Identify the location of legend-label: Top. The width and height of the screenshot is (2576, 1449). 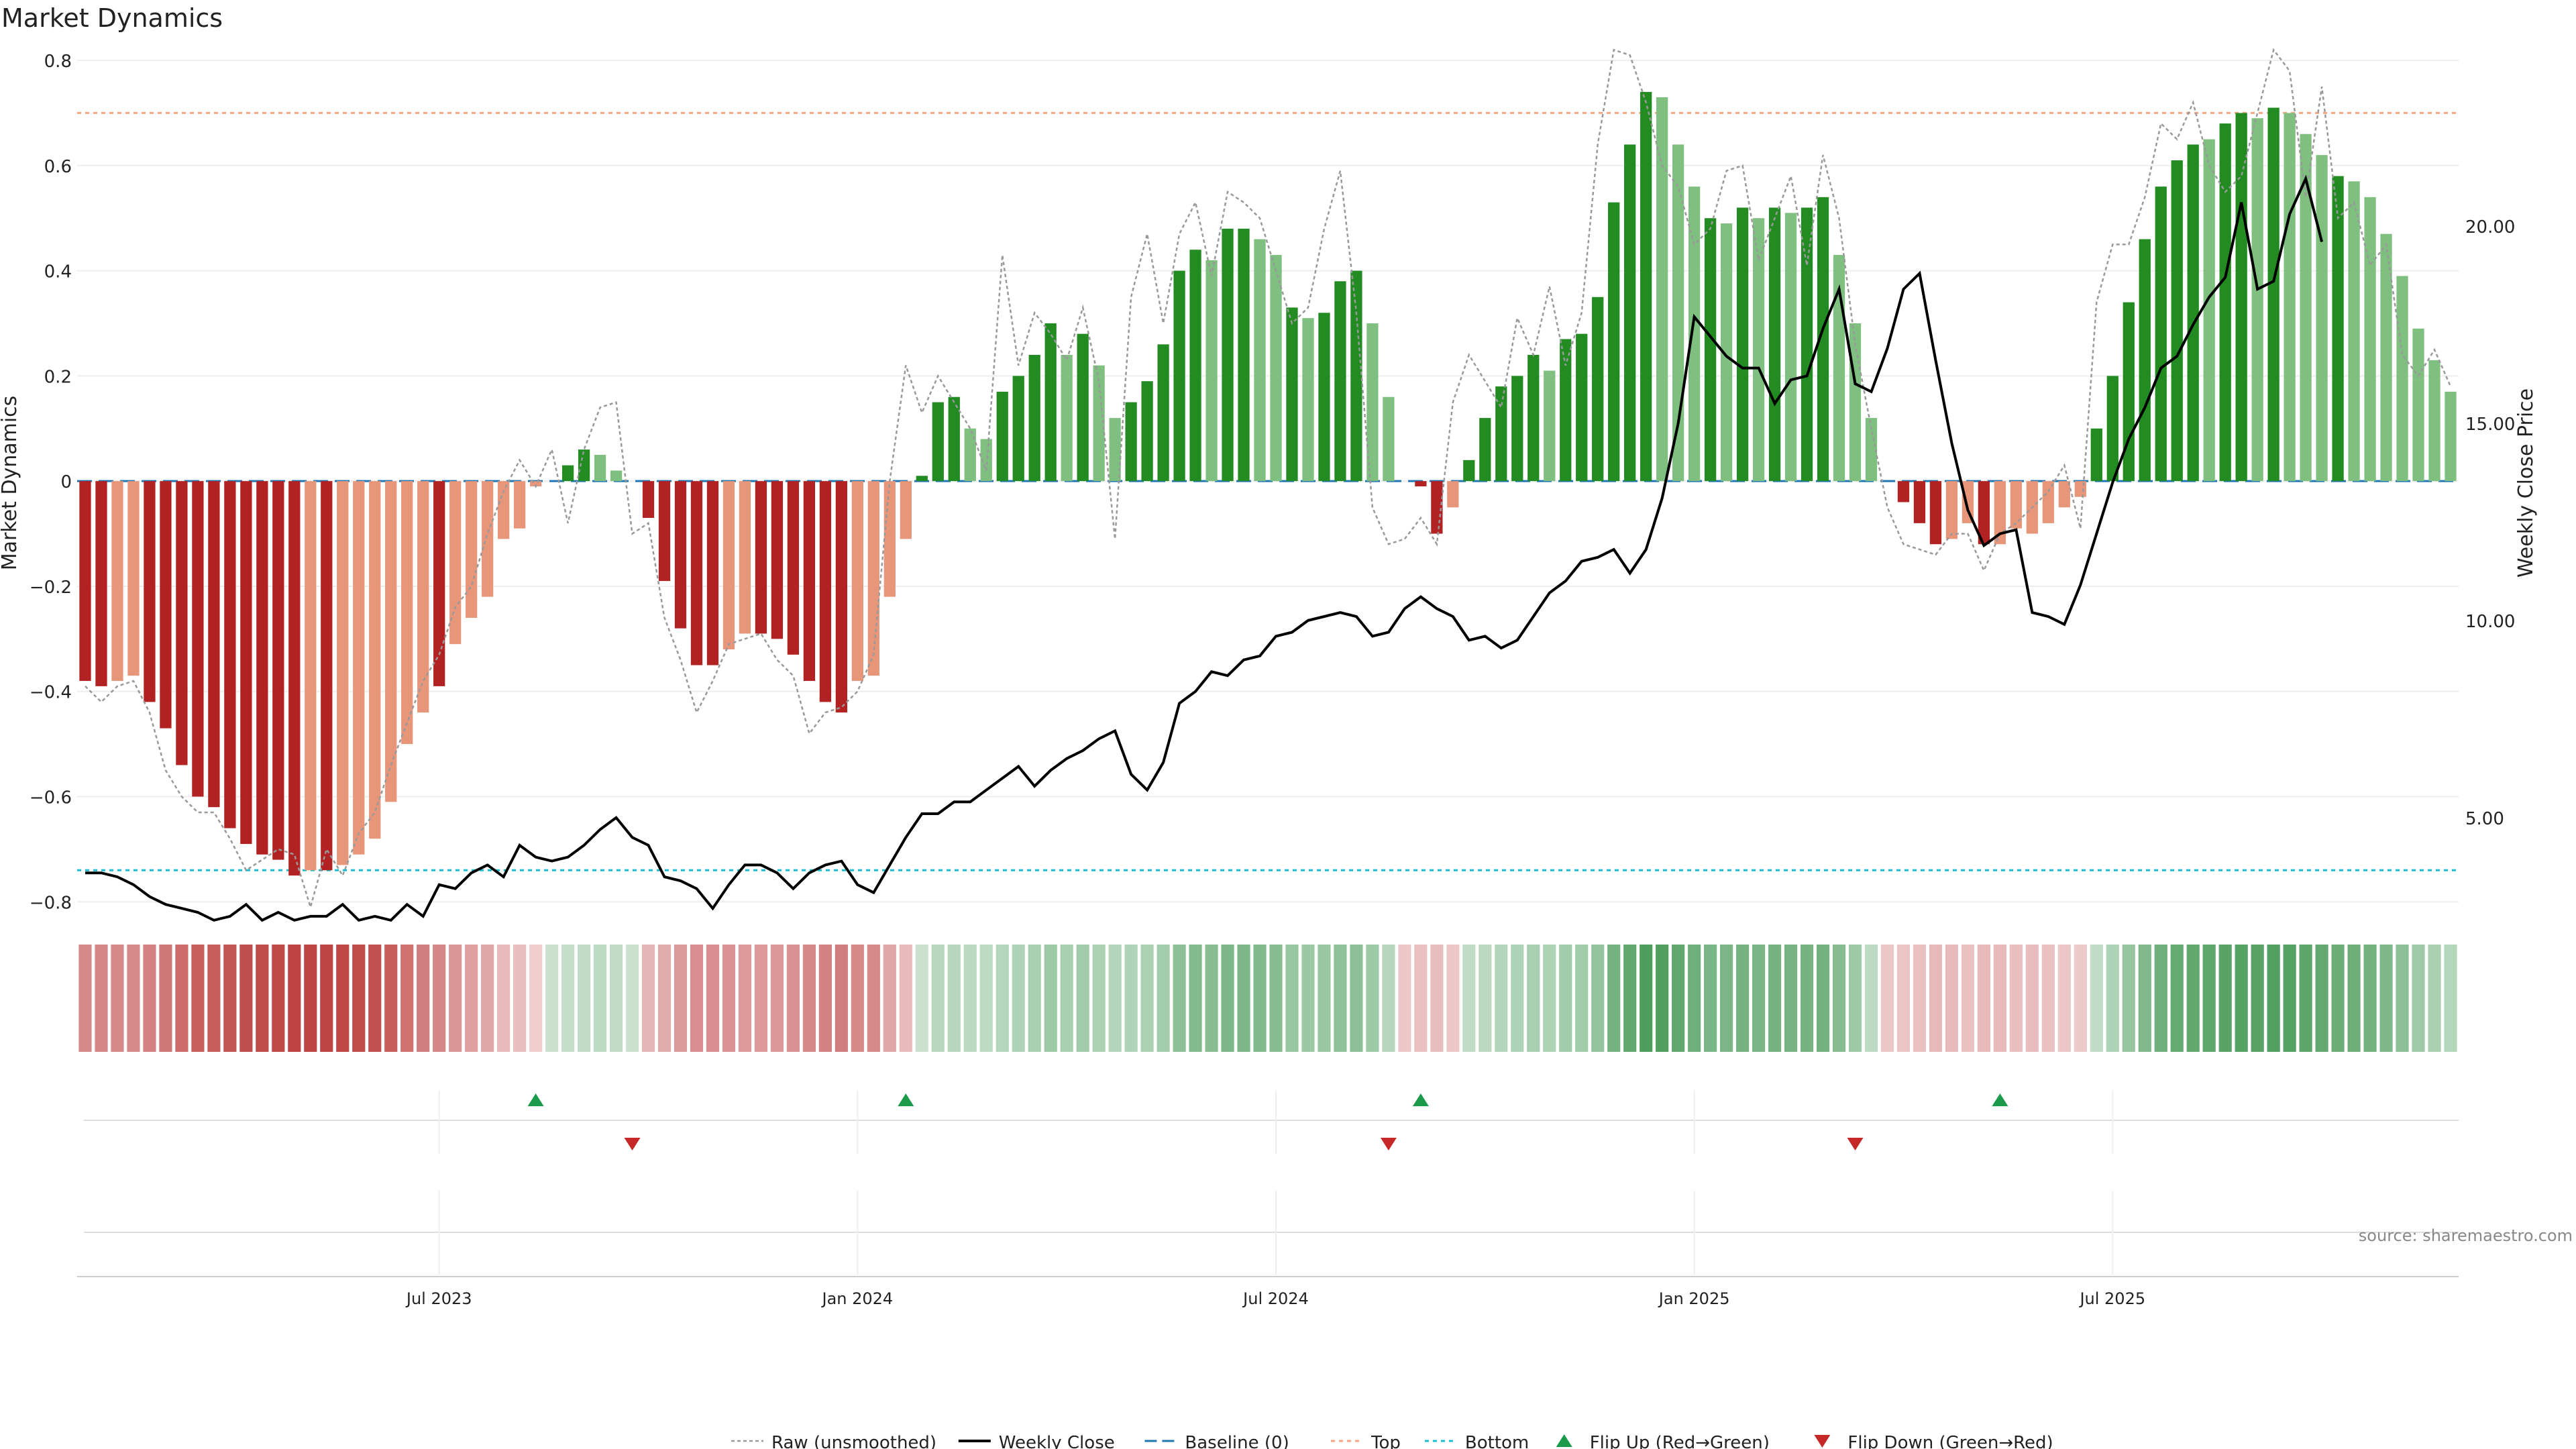
(1386, 1441).